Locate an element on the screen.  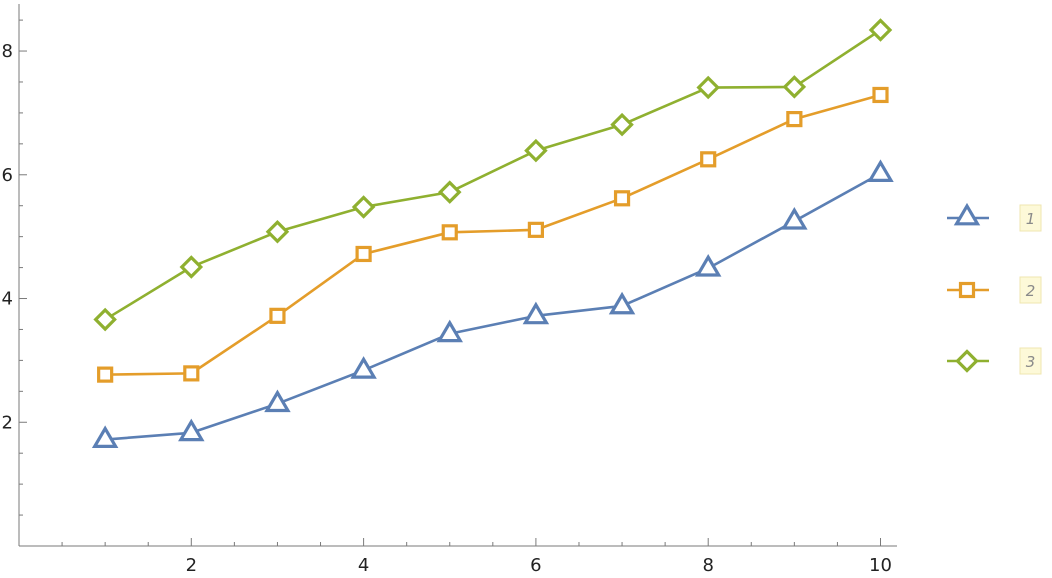
x-tick-label: 4 is located at coordinates (363, 565).